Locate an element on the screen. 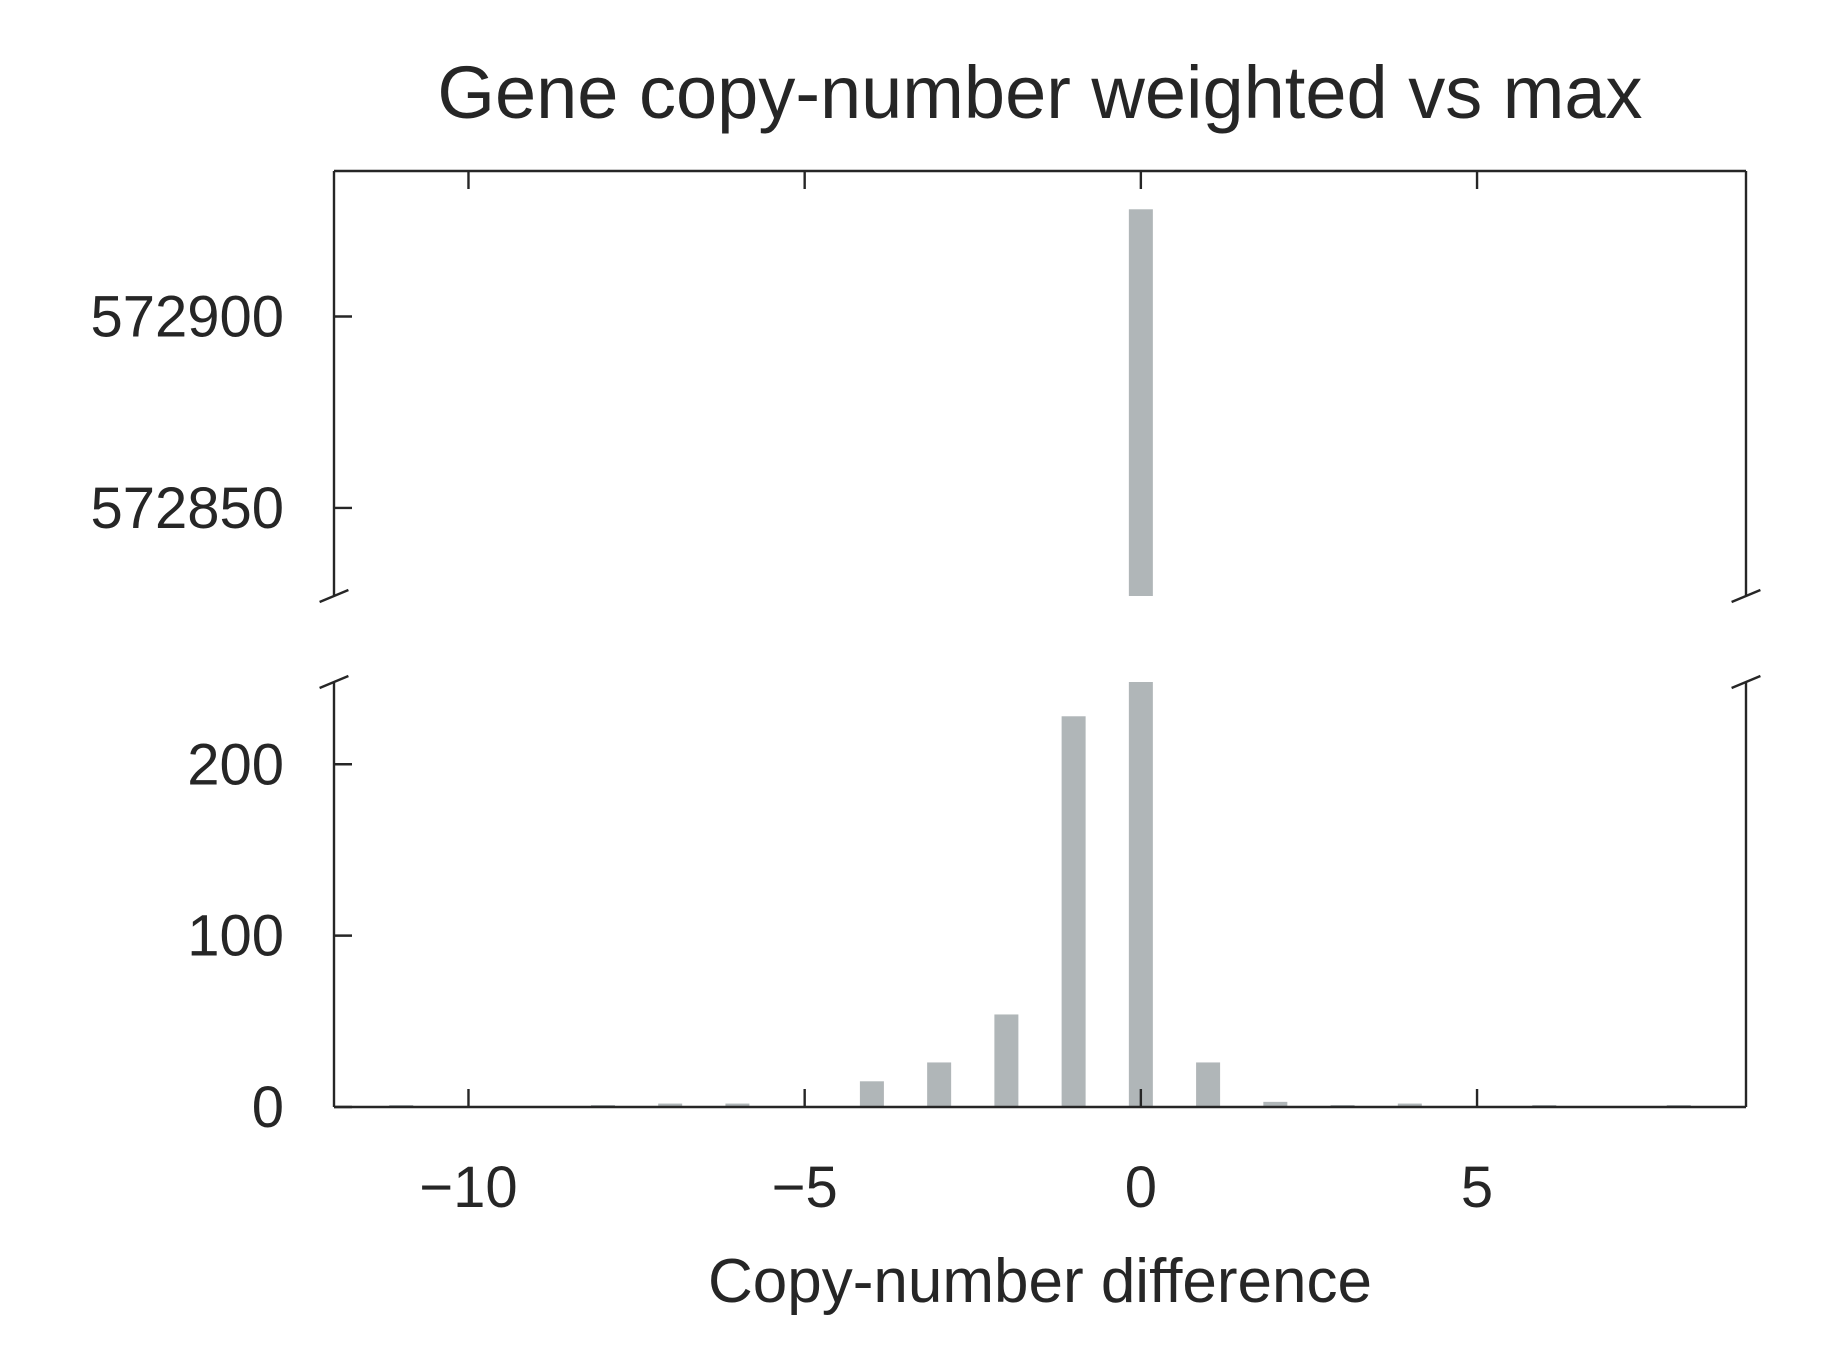  y-tick-label: 572850 is located at coordinates (187, 508).